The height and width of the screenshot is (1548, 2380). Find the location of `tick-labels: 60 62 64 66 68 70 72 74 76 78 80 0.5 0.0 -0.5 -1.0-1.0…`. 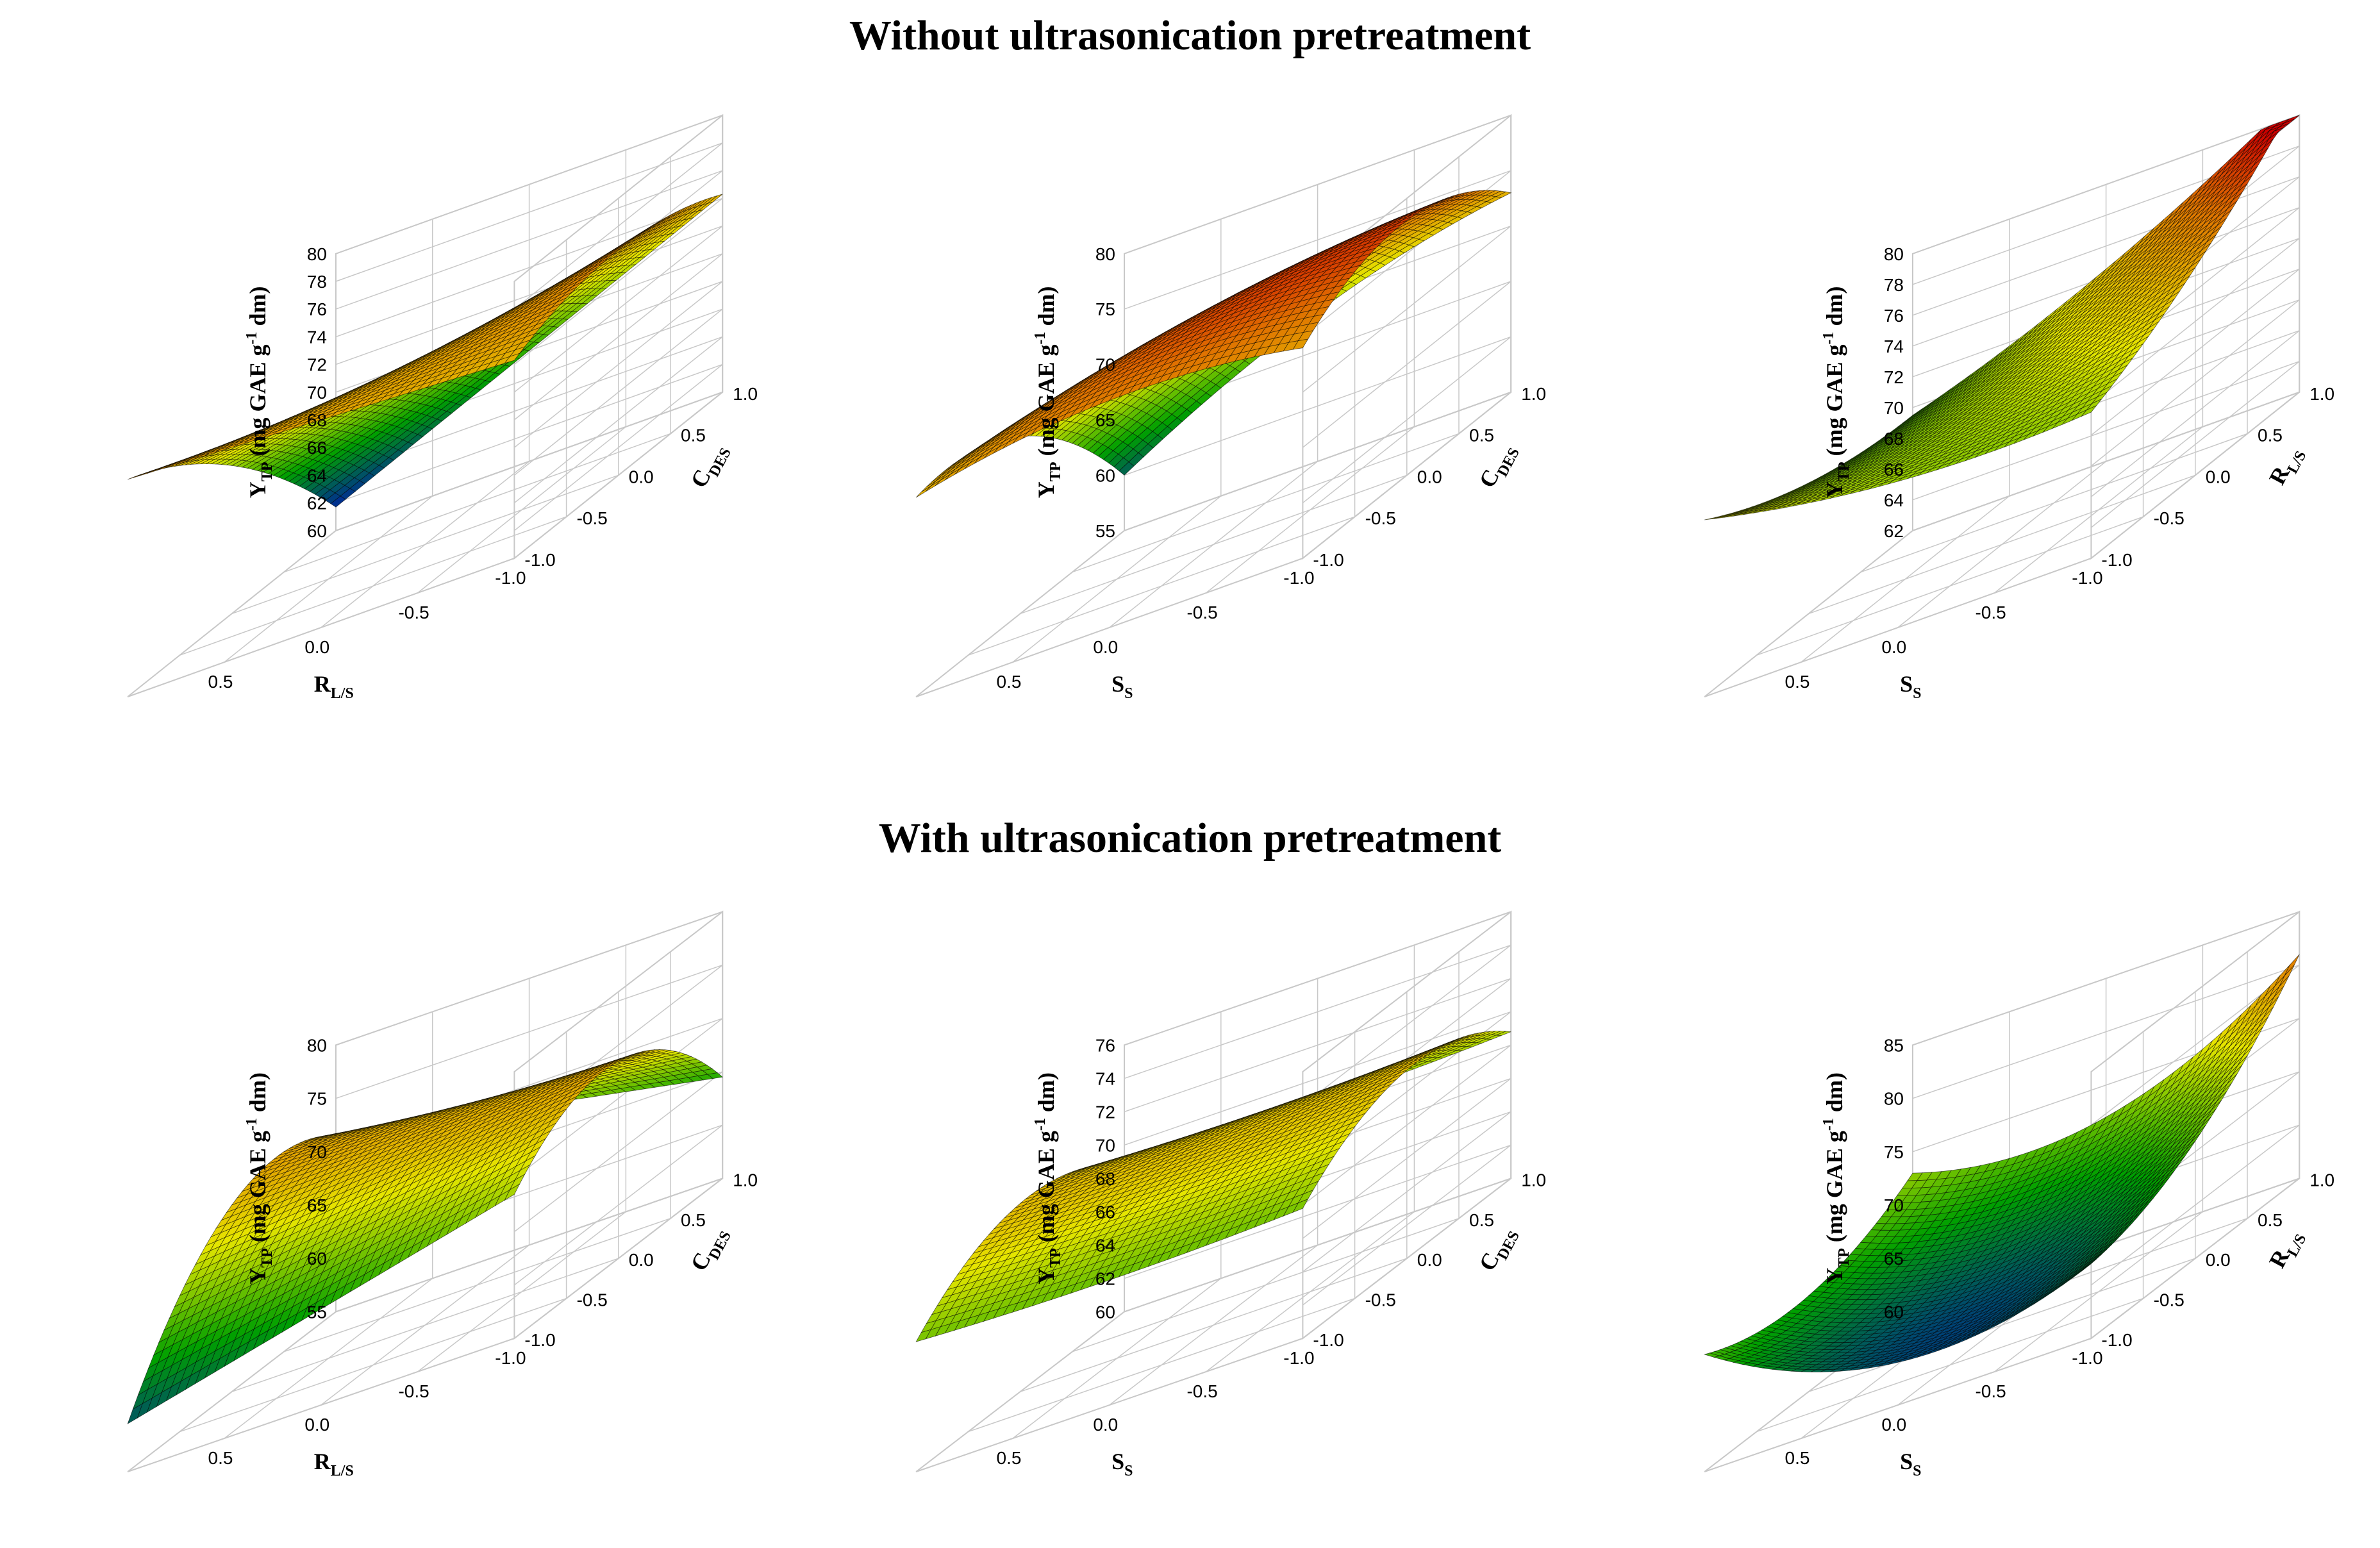

tick-labels: 60 62 64 66 68 70 72 74 76 78 80 0.5 0.0 -0.5 -1.0-1.0… is located at coordinates (483, 468).